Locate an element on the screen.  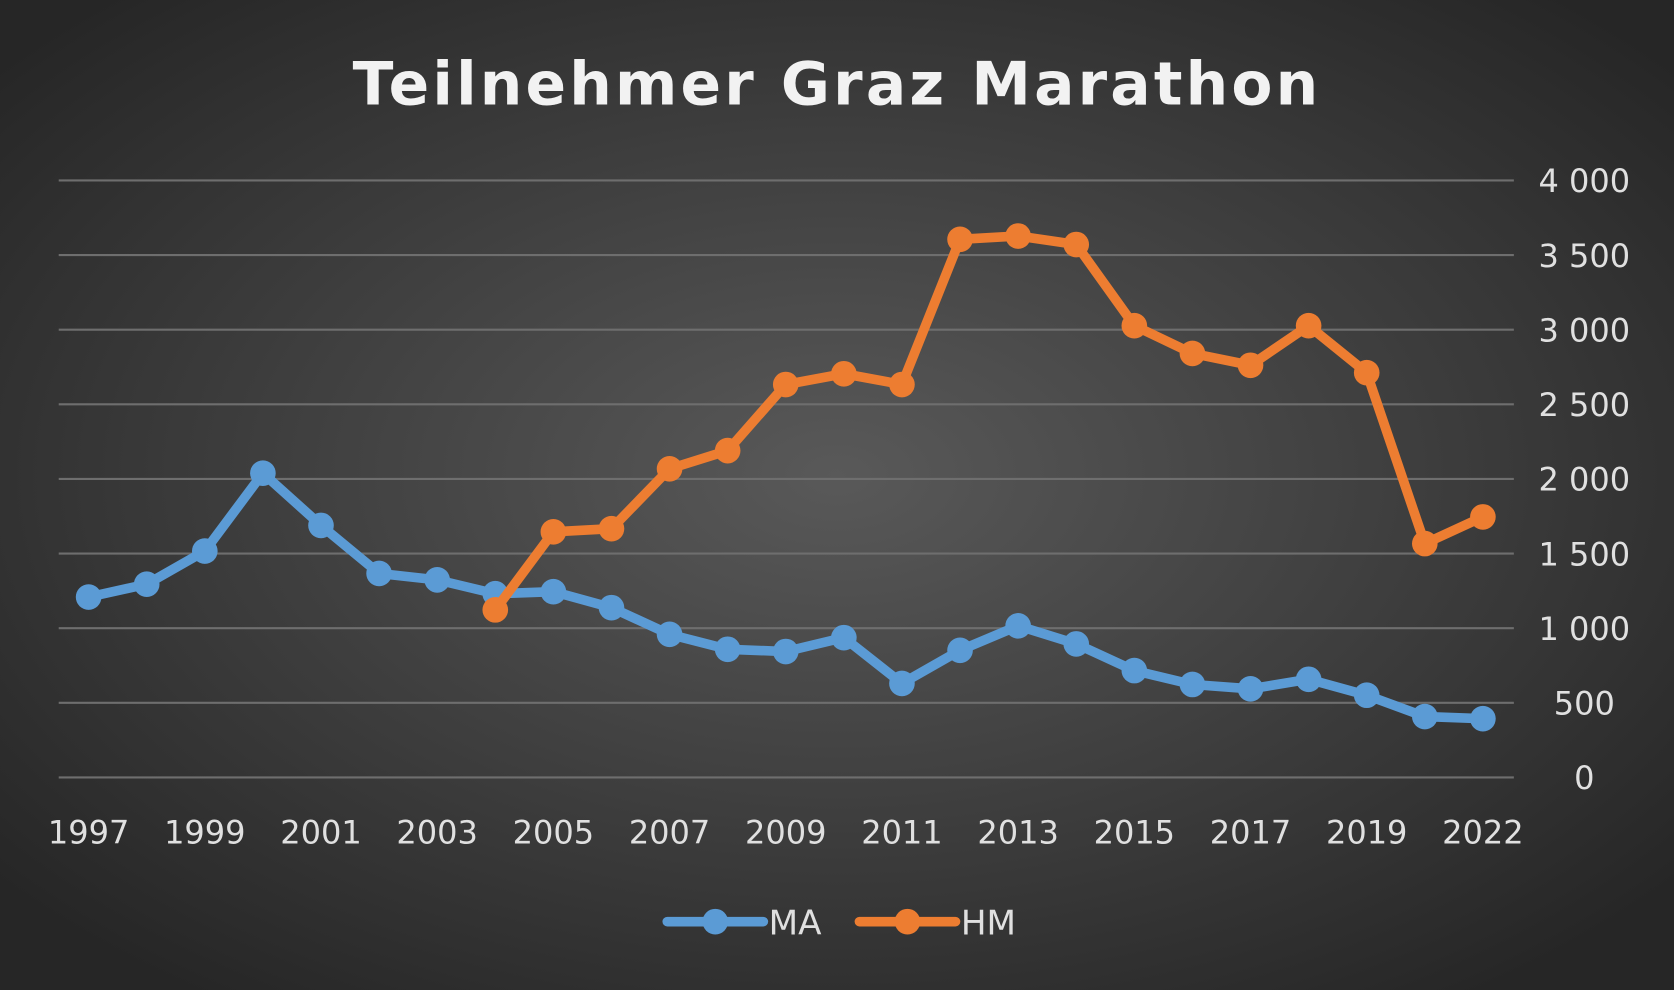
x-tick-label: 2009 is located at coordinates (785, 833).